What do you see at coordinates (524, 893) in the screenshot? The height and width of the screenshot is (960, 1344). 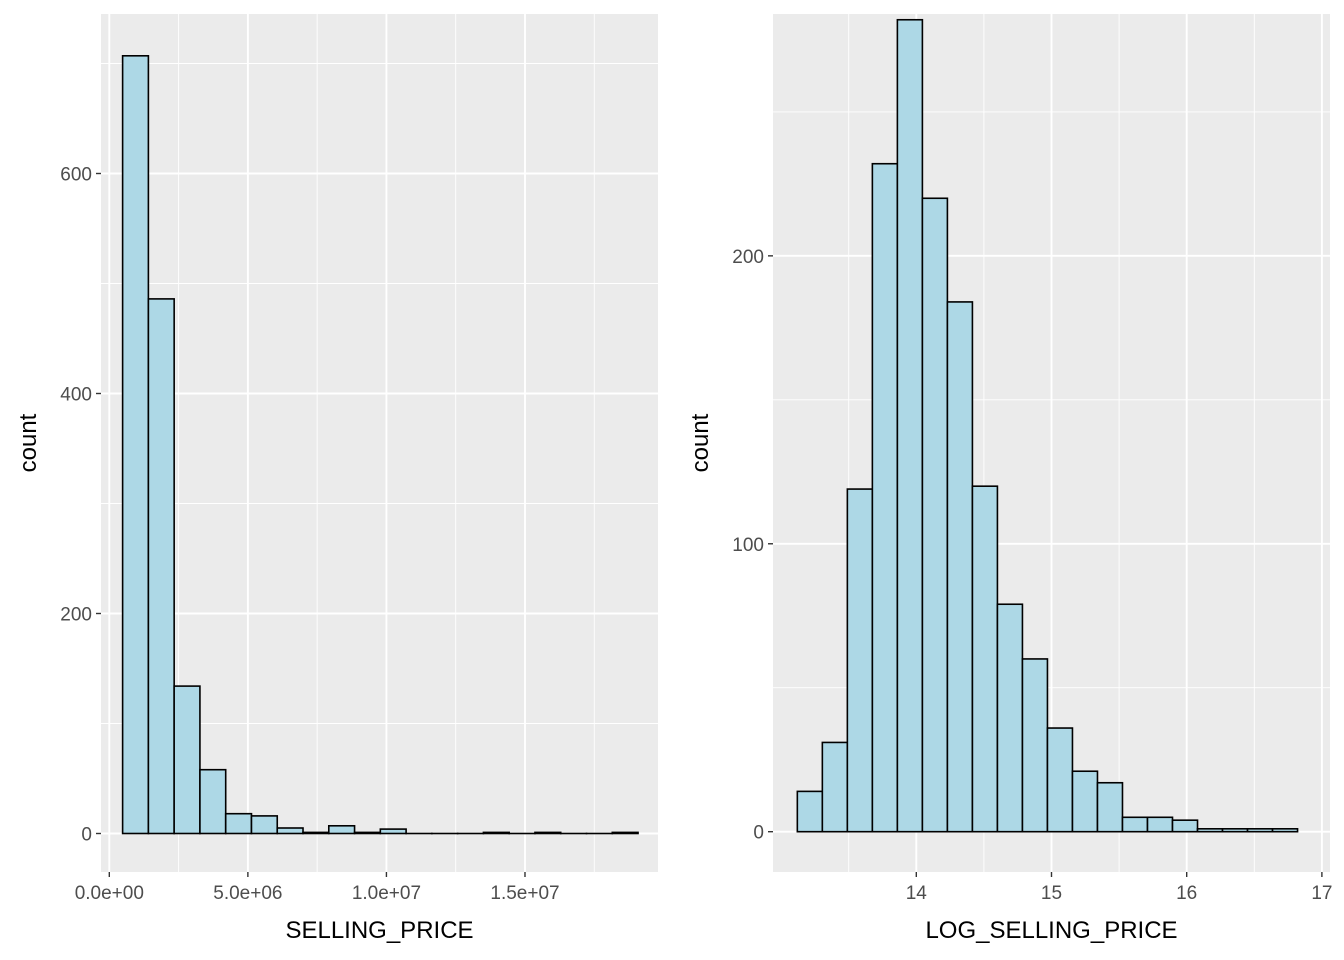 I see `x-tick-label: 1.5e+07` at bounding box center [524, 893].